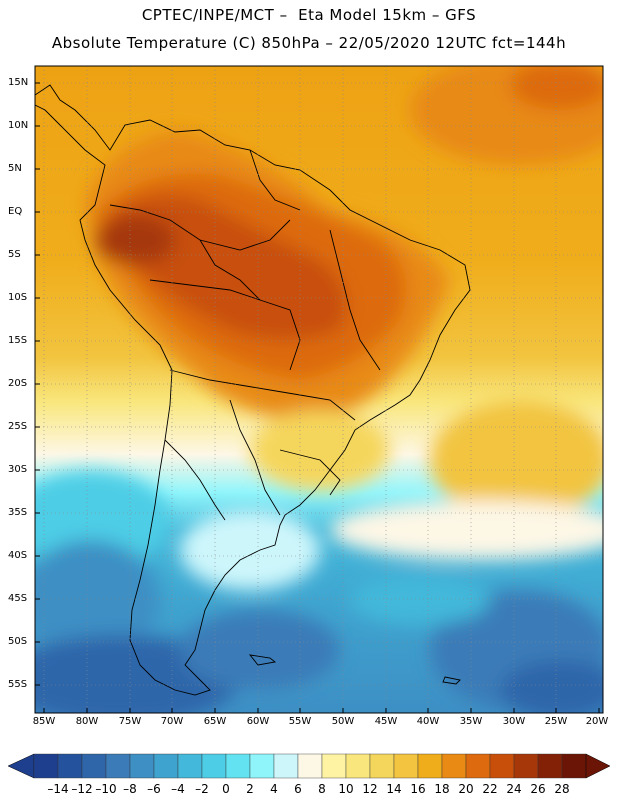 The height and width of the screenshot is (800, 618). I want to click on lat-label: 15S, so click(18, 340).